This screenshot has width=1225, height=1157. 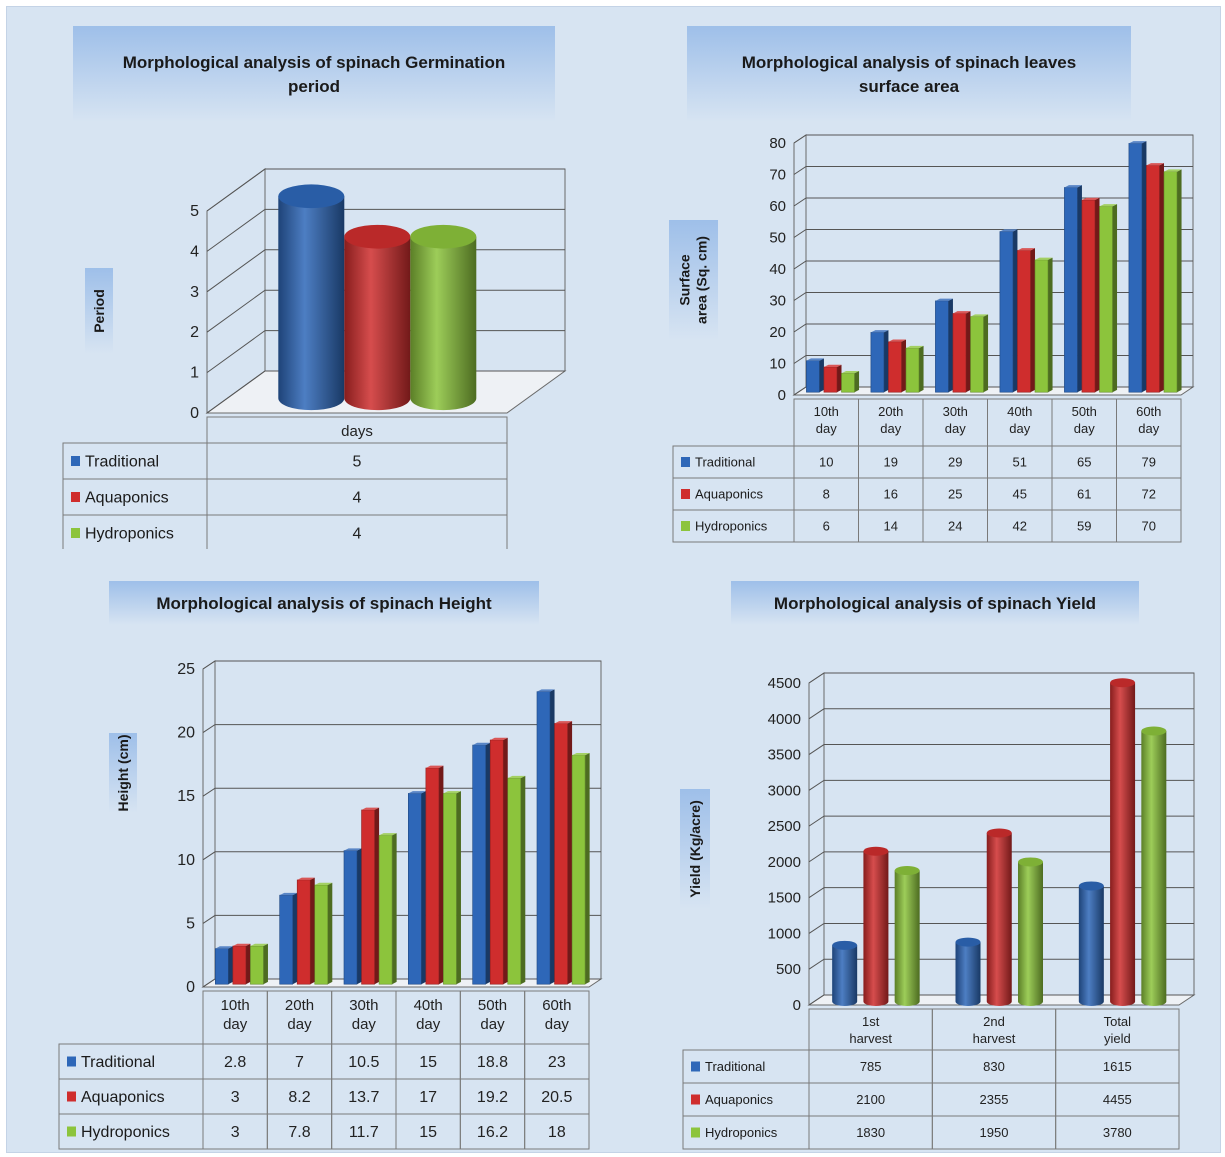 What do you see at coordinates (1084, 526) in the screenshot?
I see `data-label: 59` at bounding box center [1084, 526].